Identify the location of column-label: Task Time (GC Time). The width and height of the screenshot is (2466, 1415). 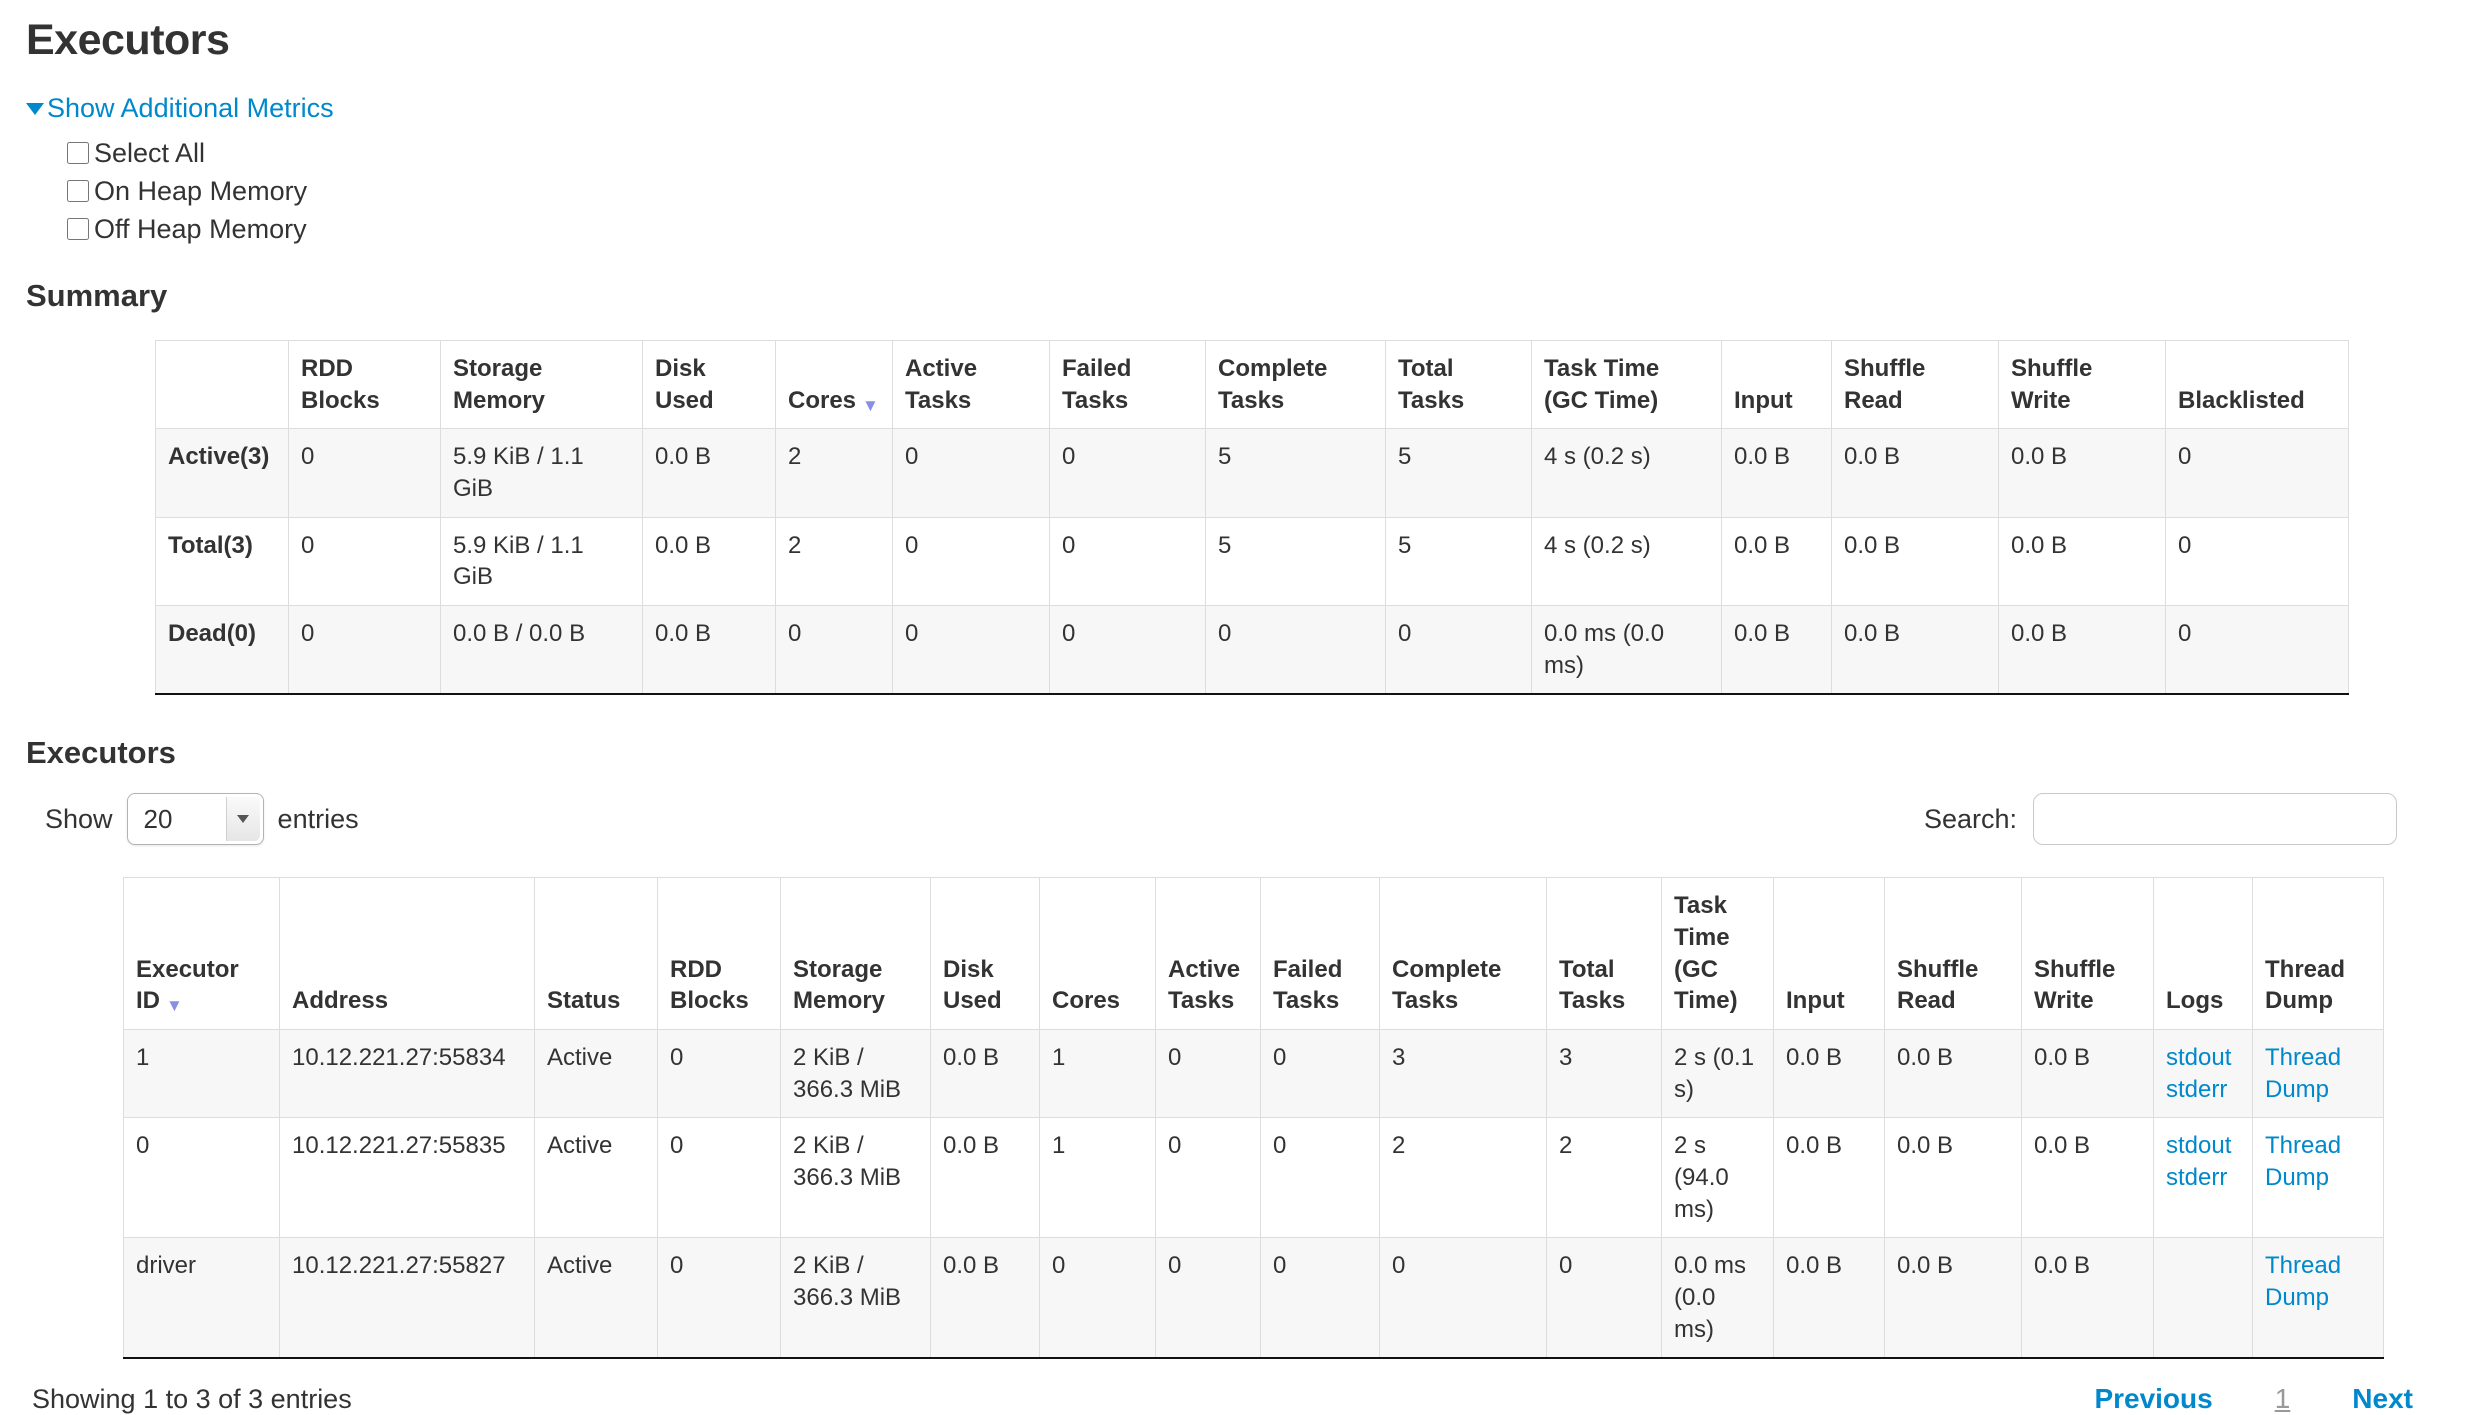
(1602, 384).